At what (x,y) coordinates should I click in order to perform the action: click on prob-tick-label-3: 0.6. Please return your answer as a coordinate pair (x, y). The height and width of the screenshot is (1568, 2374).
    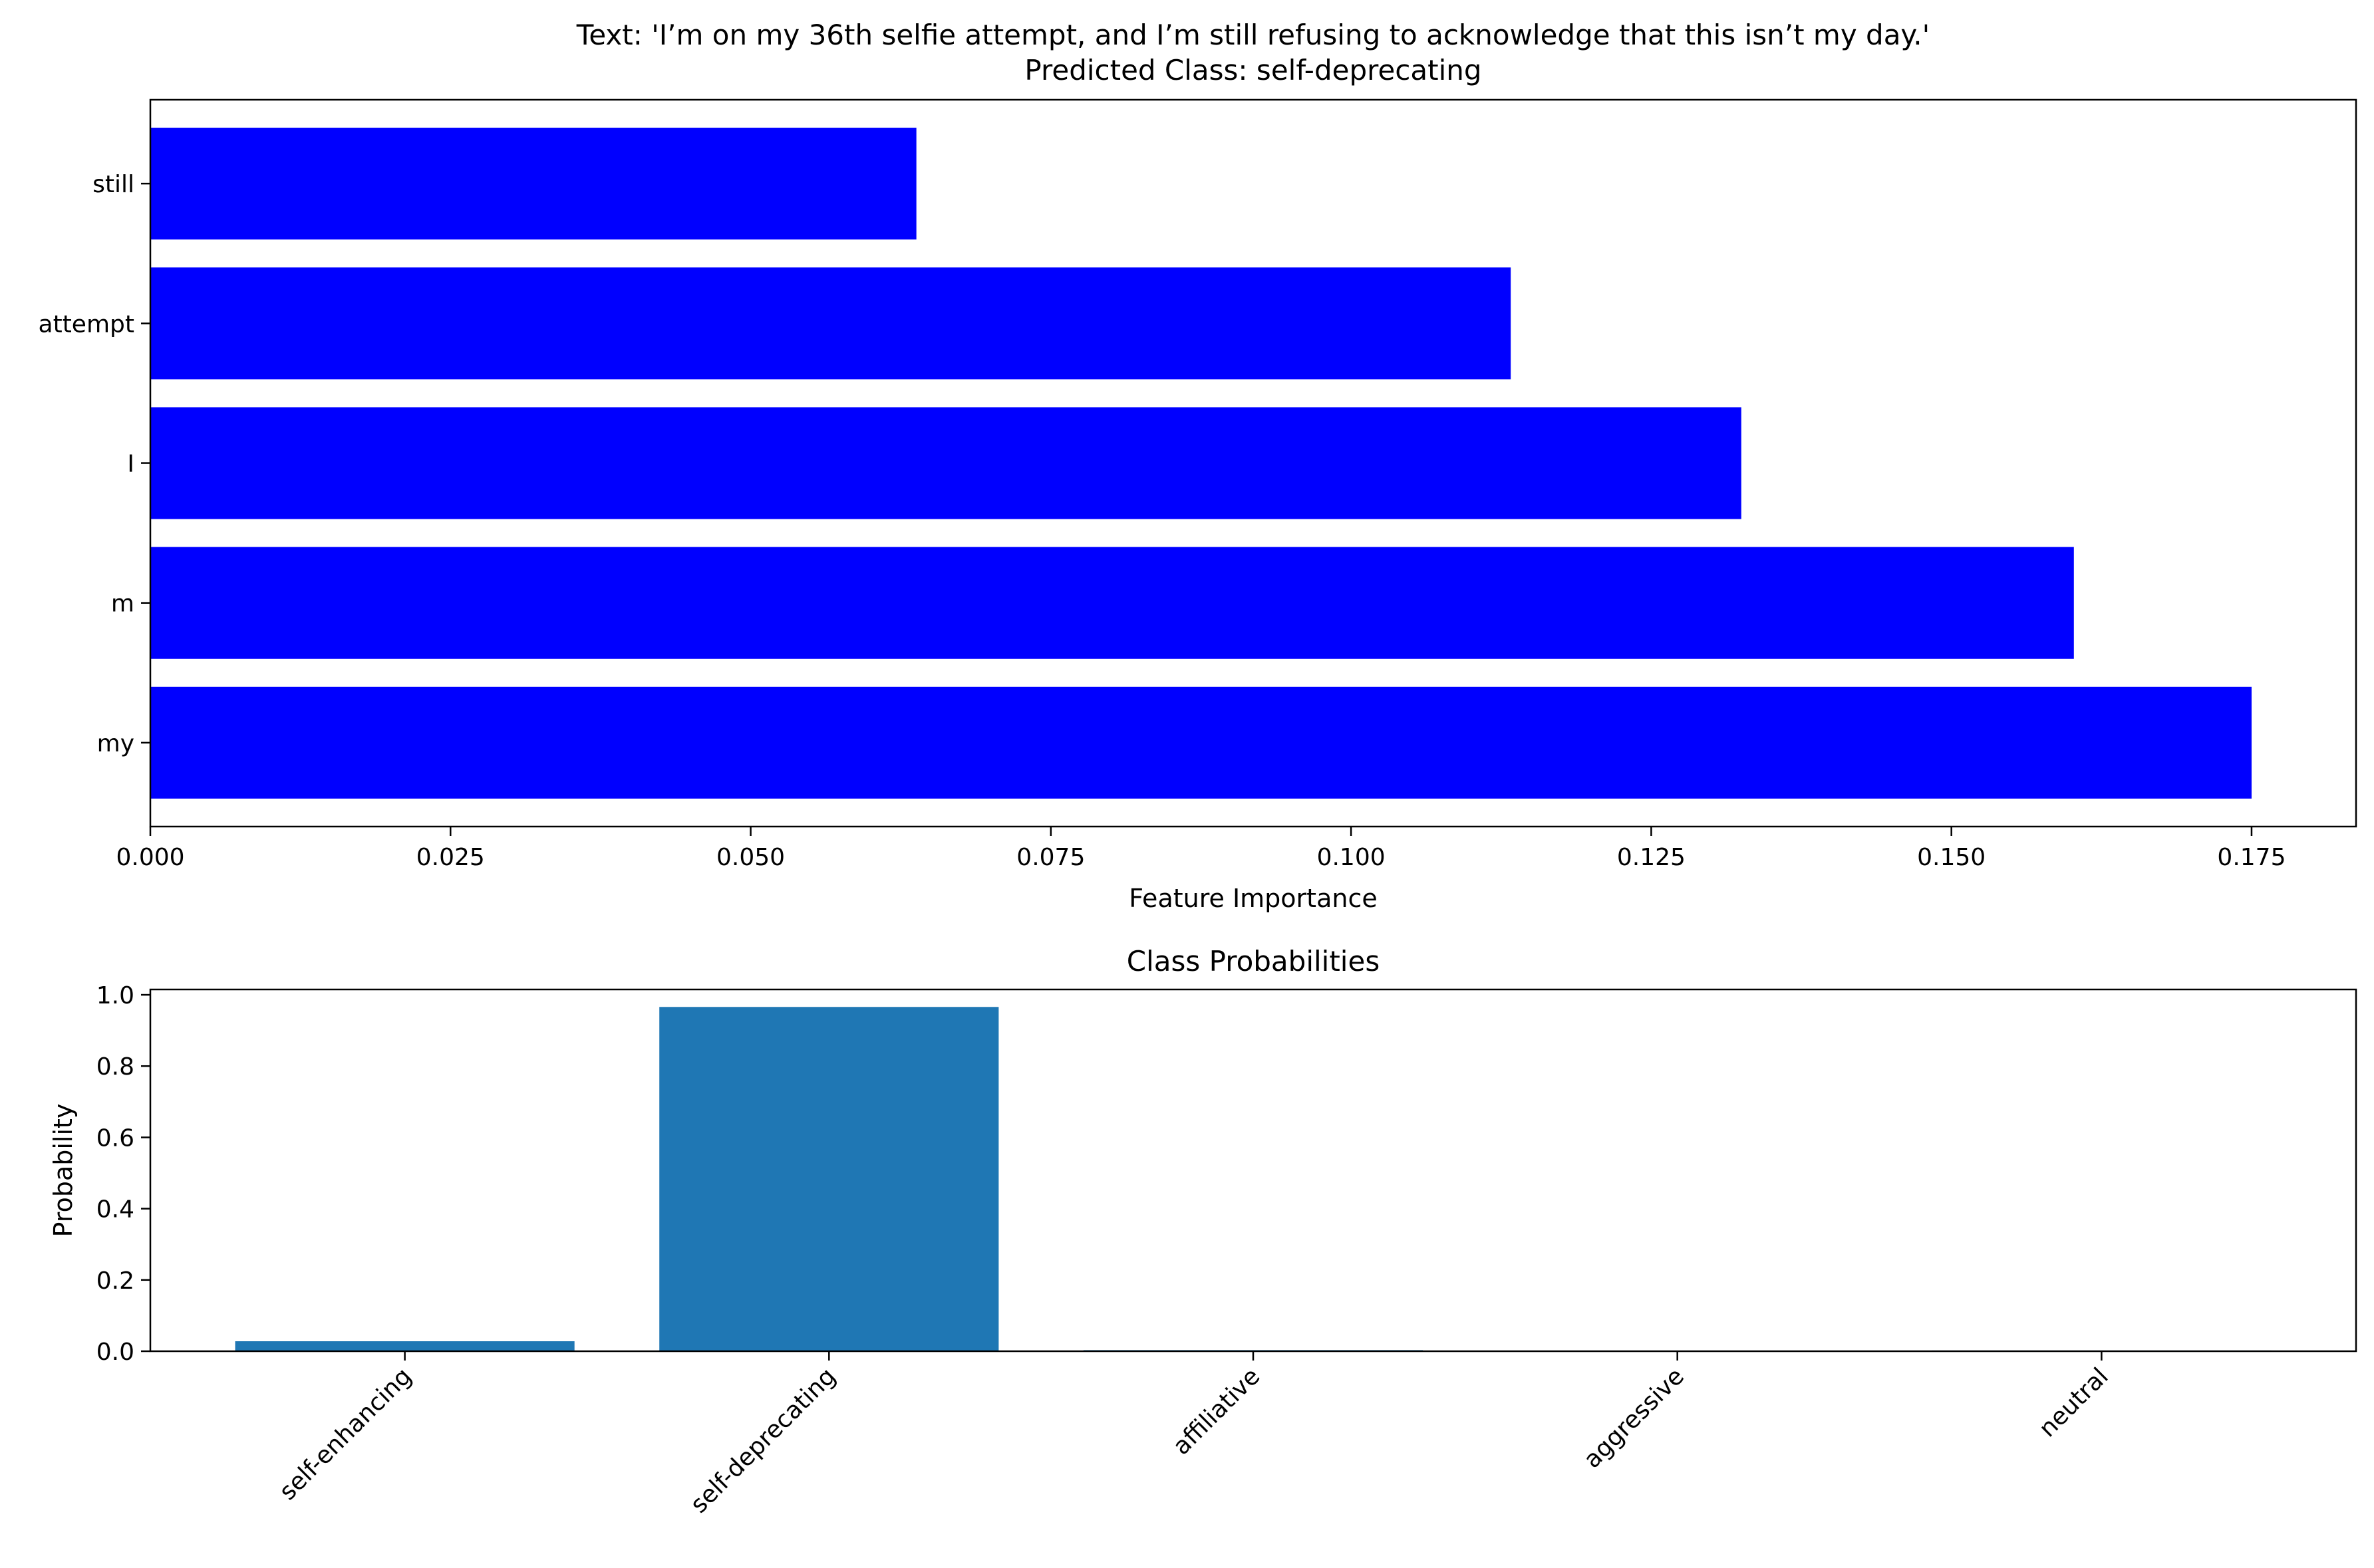
    Looking at the image, I should click on (115, 1138).